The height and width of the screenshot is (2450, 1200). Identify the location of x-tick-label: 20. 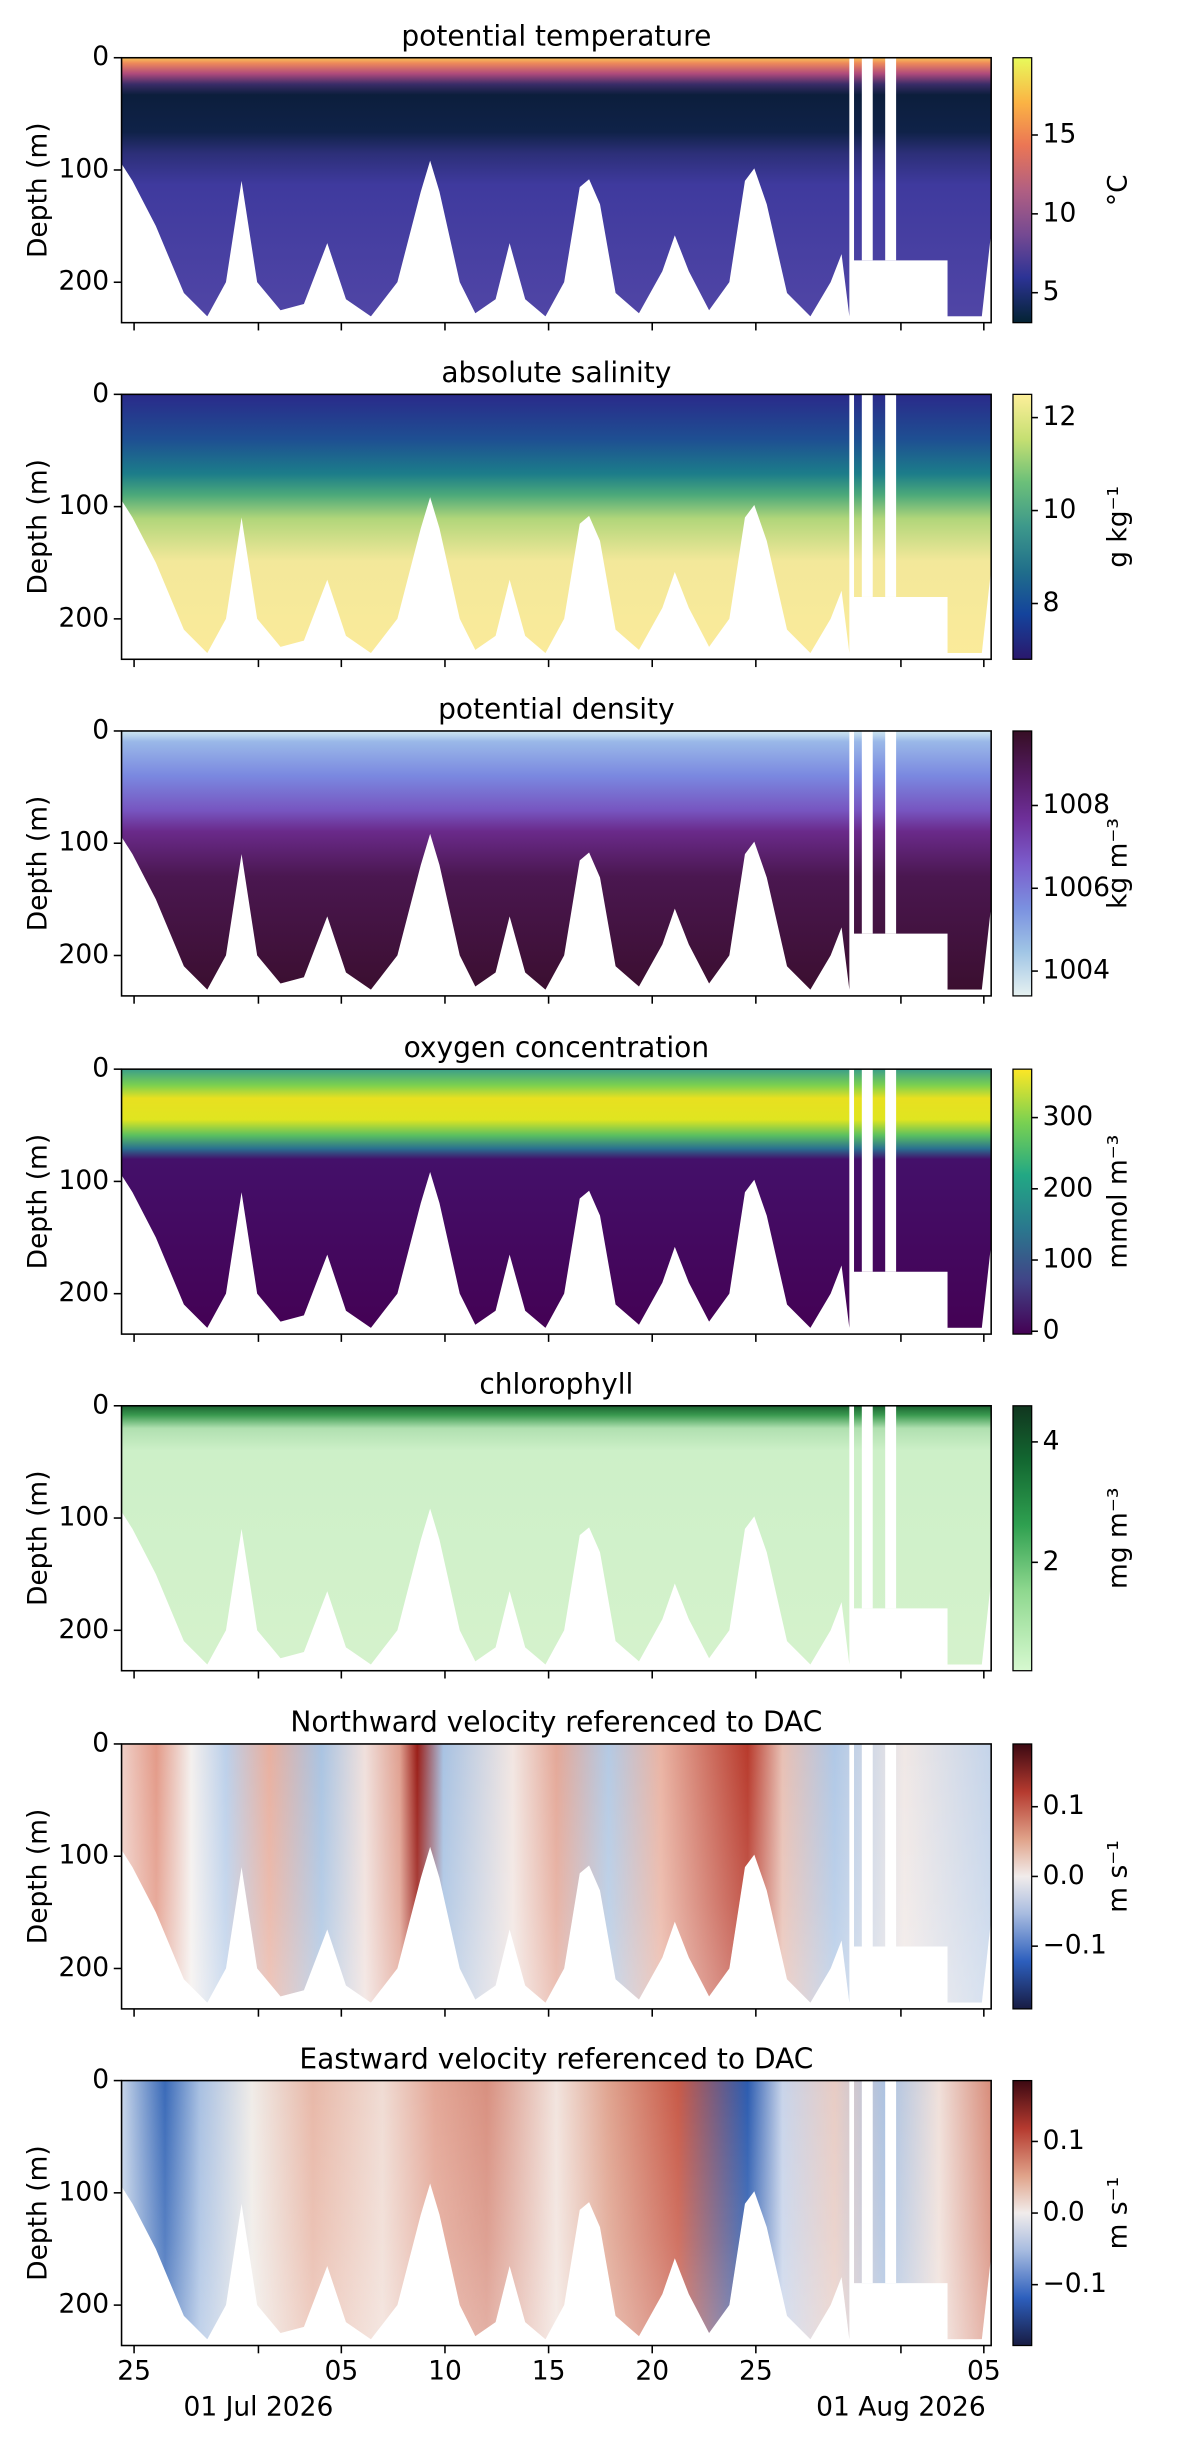
(652, 2371).